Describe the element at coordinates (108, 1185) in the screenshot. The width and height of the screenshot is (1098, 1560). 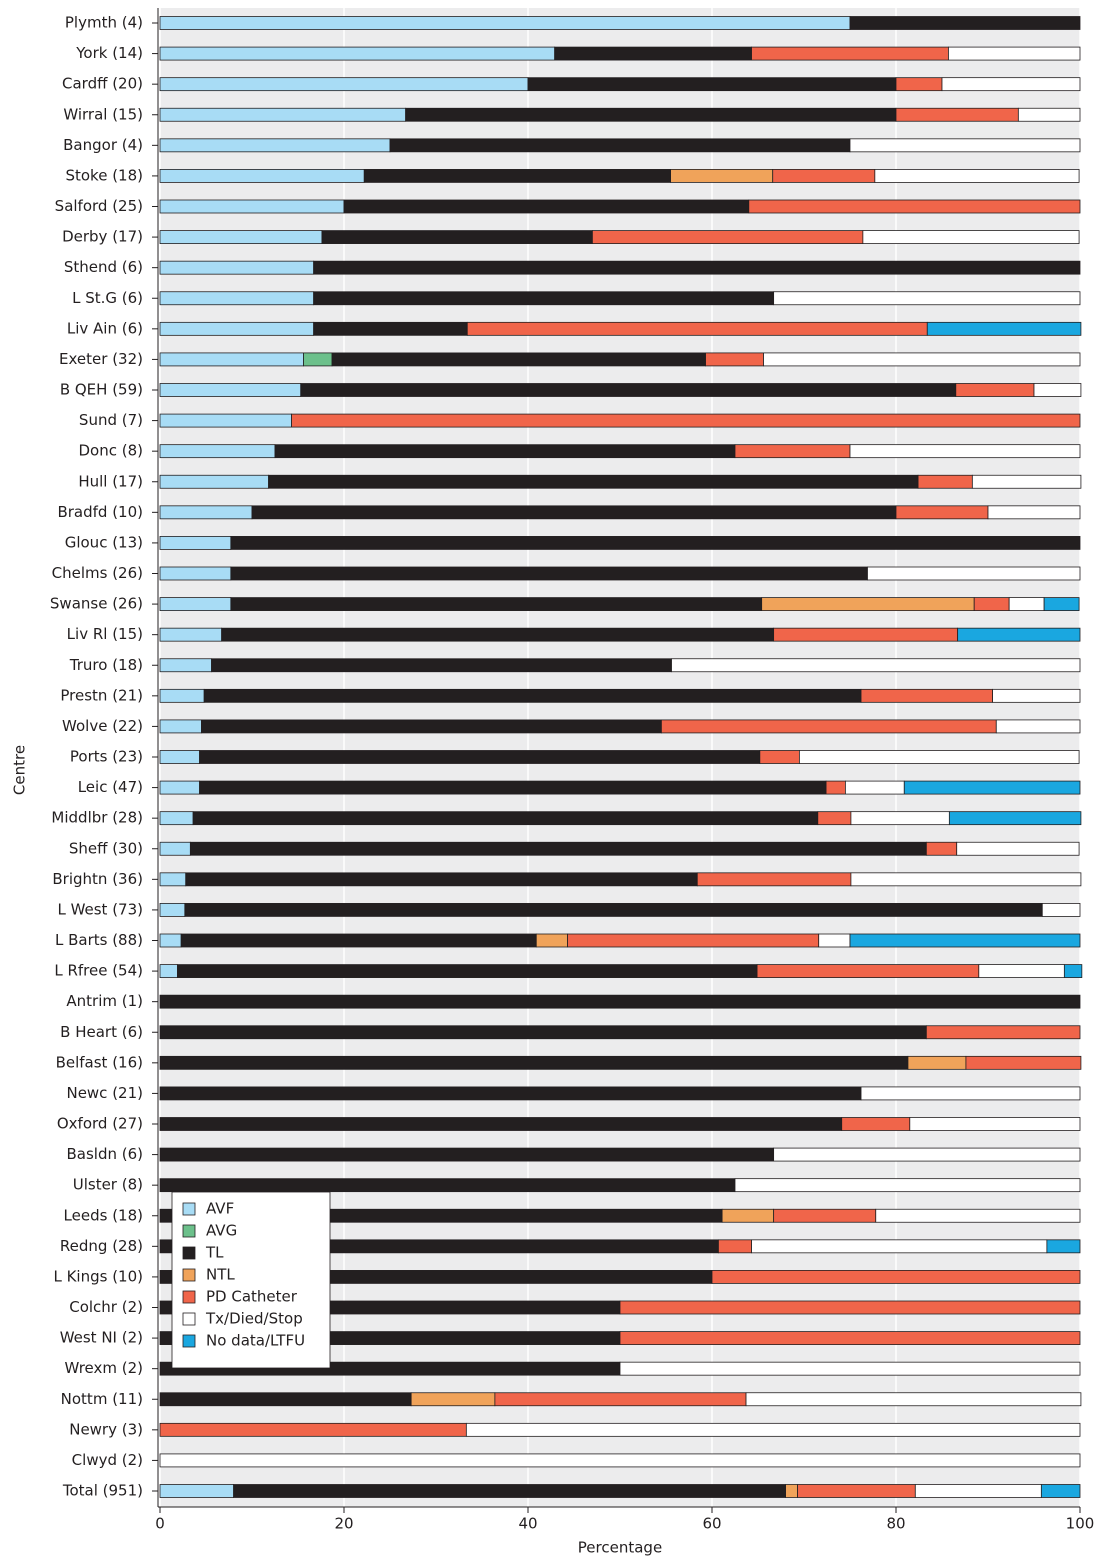
I see `y-tick-label: Ulster (8)` at that location.